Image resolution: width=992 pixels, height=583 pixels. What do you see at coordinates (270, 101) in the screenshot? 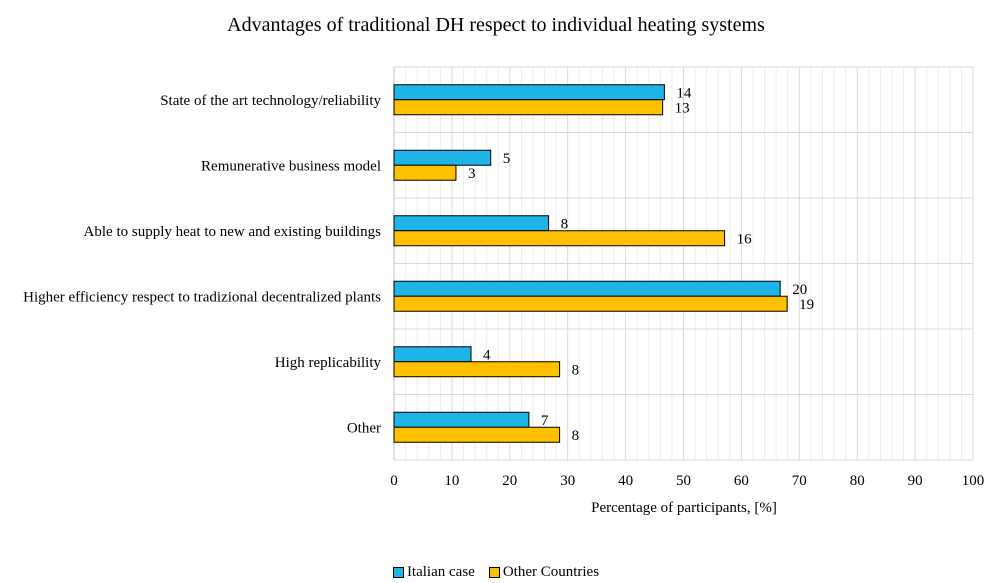
I see `category-label: State of the art technology/reliability` at bounding box center [270, 101].